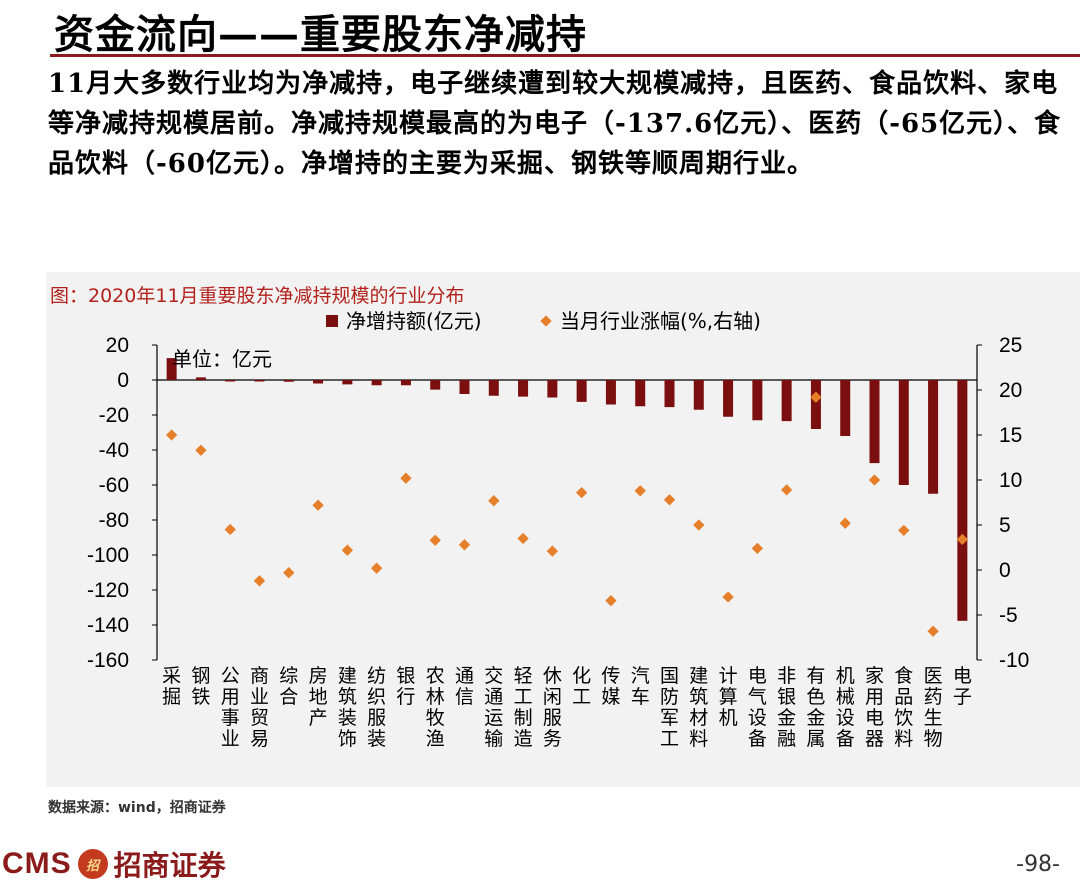  What do you see at coordinates (815, 707) in the screenshot?
I see `category-label-23: 有色金属` at bounding box center [815, 707].